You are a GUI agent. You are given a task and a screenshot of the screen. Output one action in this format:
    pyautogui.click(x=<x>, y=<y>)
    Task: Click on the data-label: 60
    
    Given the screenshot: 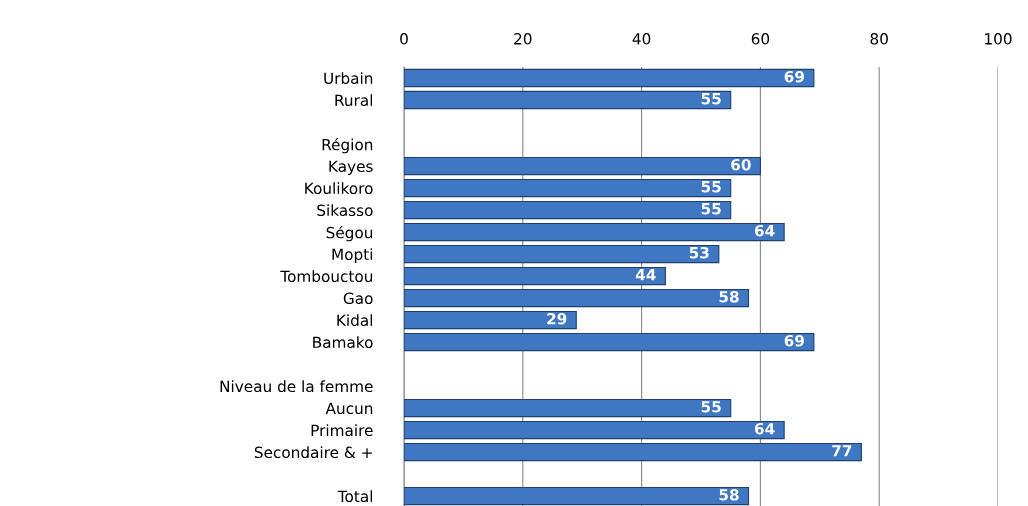 What is the action you would take?
    pyautogui.click(x=741, y=164)
    